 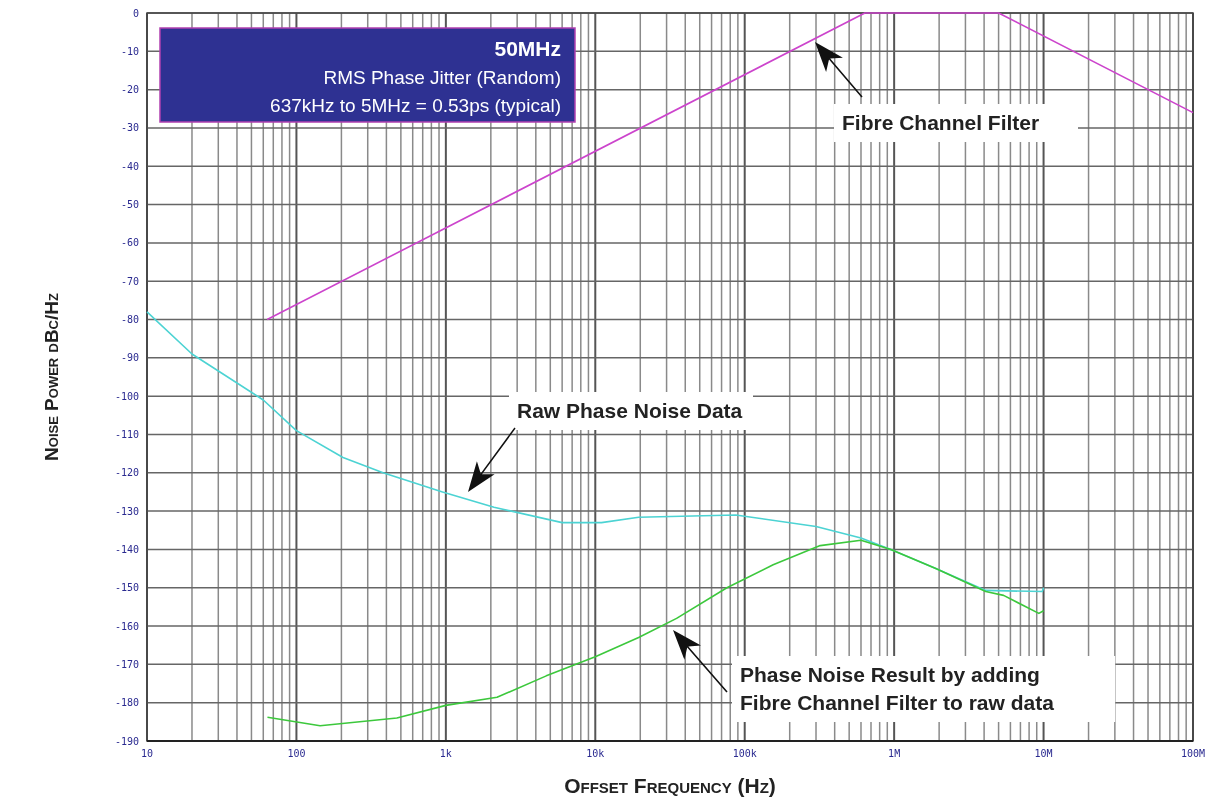 I want to click on y-tick-label: -70, so click(x=129, y=281).